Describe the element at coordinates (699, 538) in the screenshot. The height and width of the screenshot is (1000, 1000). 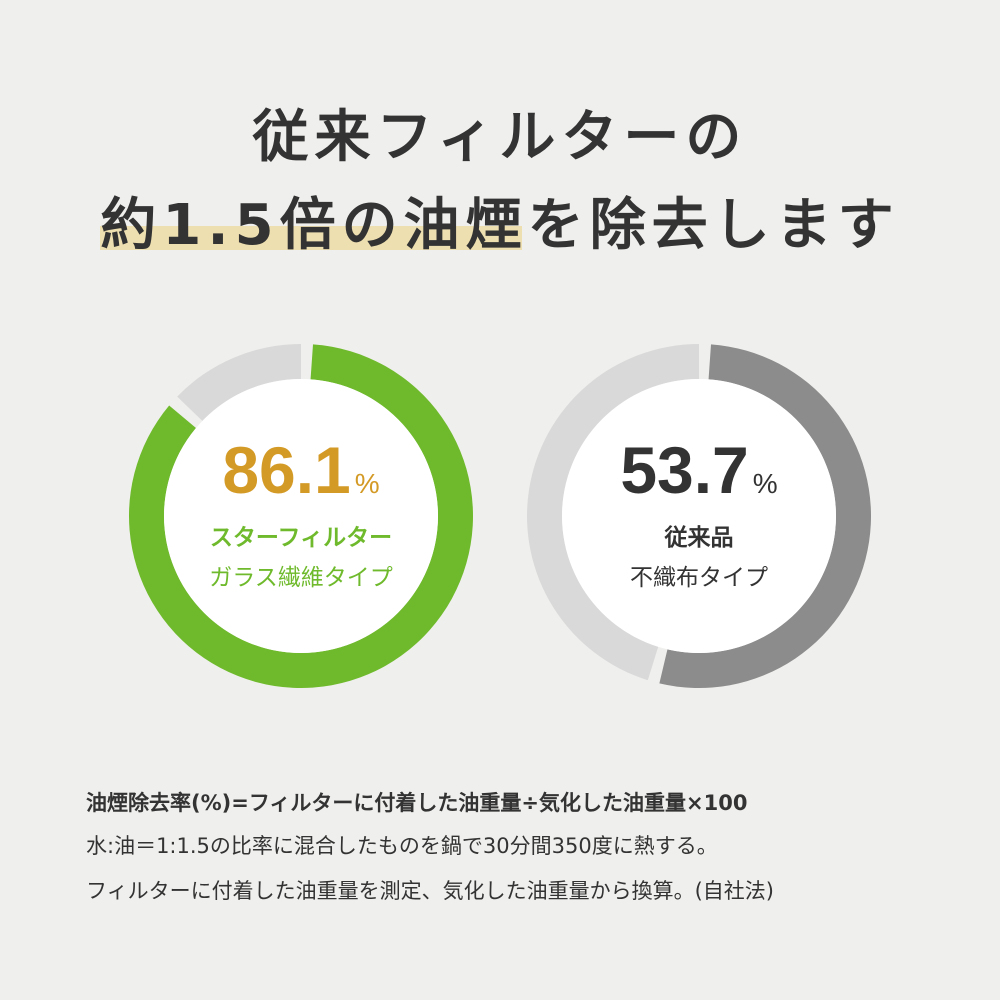
I see `chart-2-label1: 従来品` at that location.